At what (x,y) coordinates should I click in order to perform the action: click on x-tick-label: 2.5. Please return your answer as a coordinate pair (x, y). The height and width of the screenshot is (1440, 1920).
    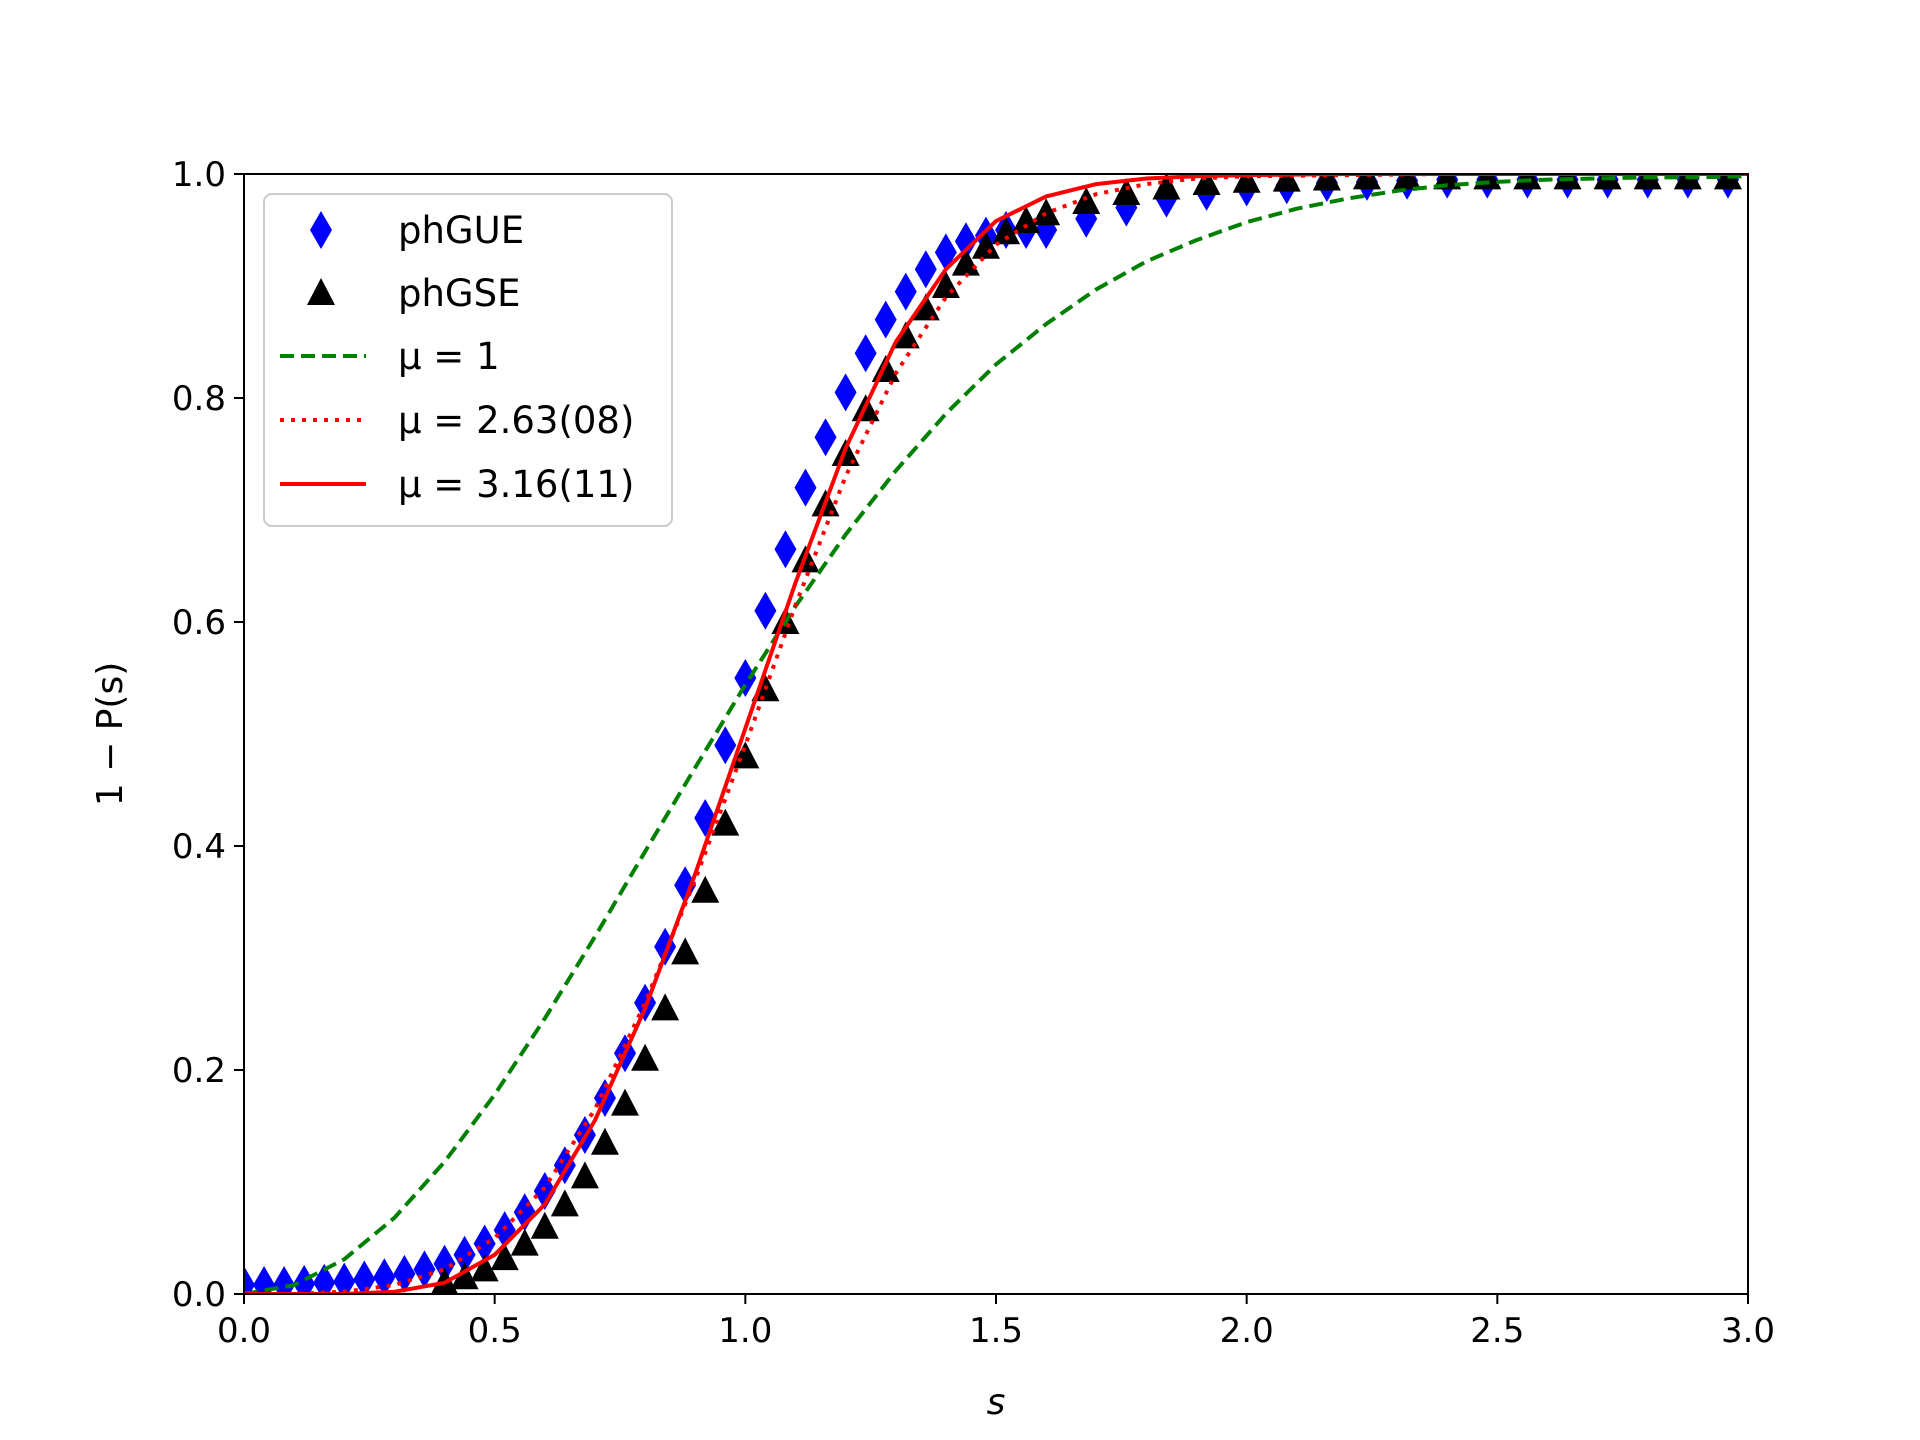
    Looking at the image, I should click on (1497, 1331).